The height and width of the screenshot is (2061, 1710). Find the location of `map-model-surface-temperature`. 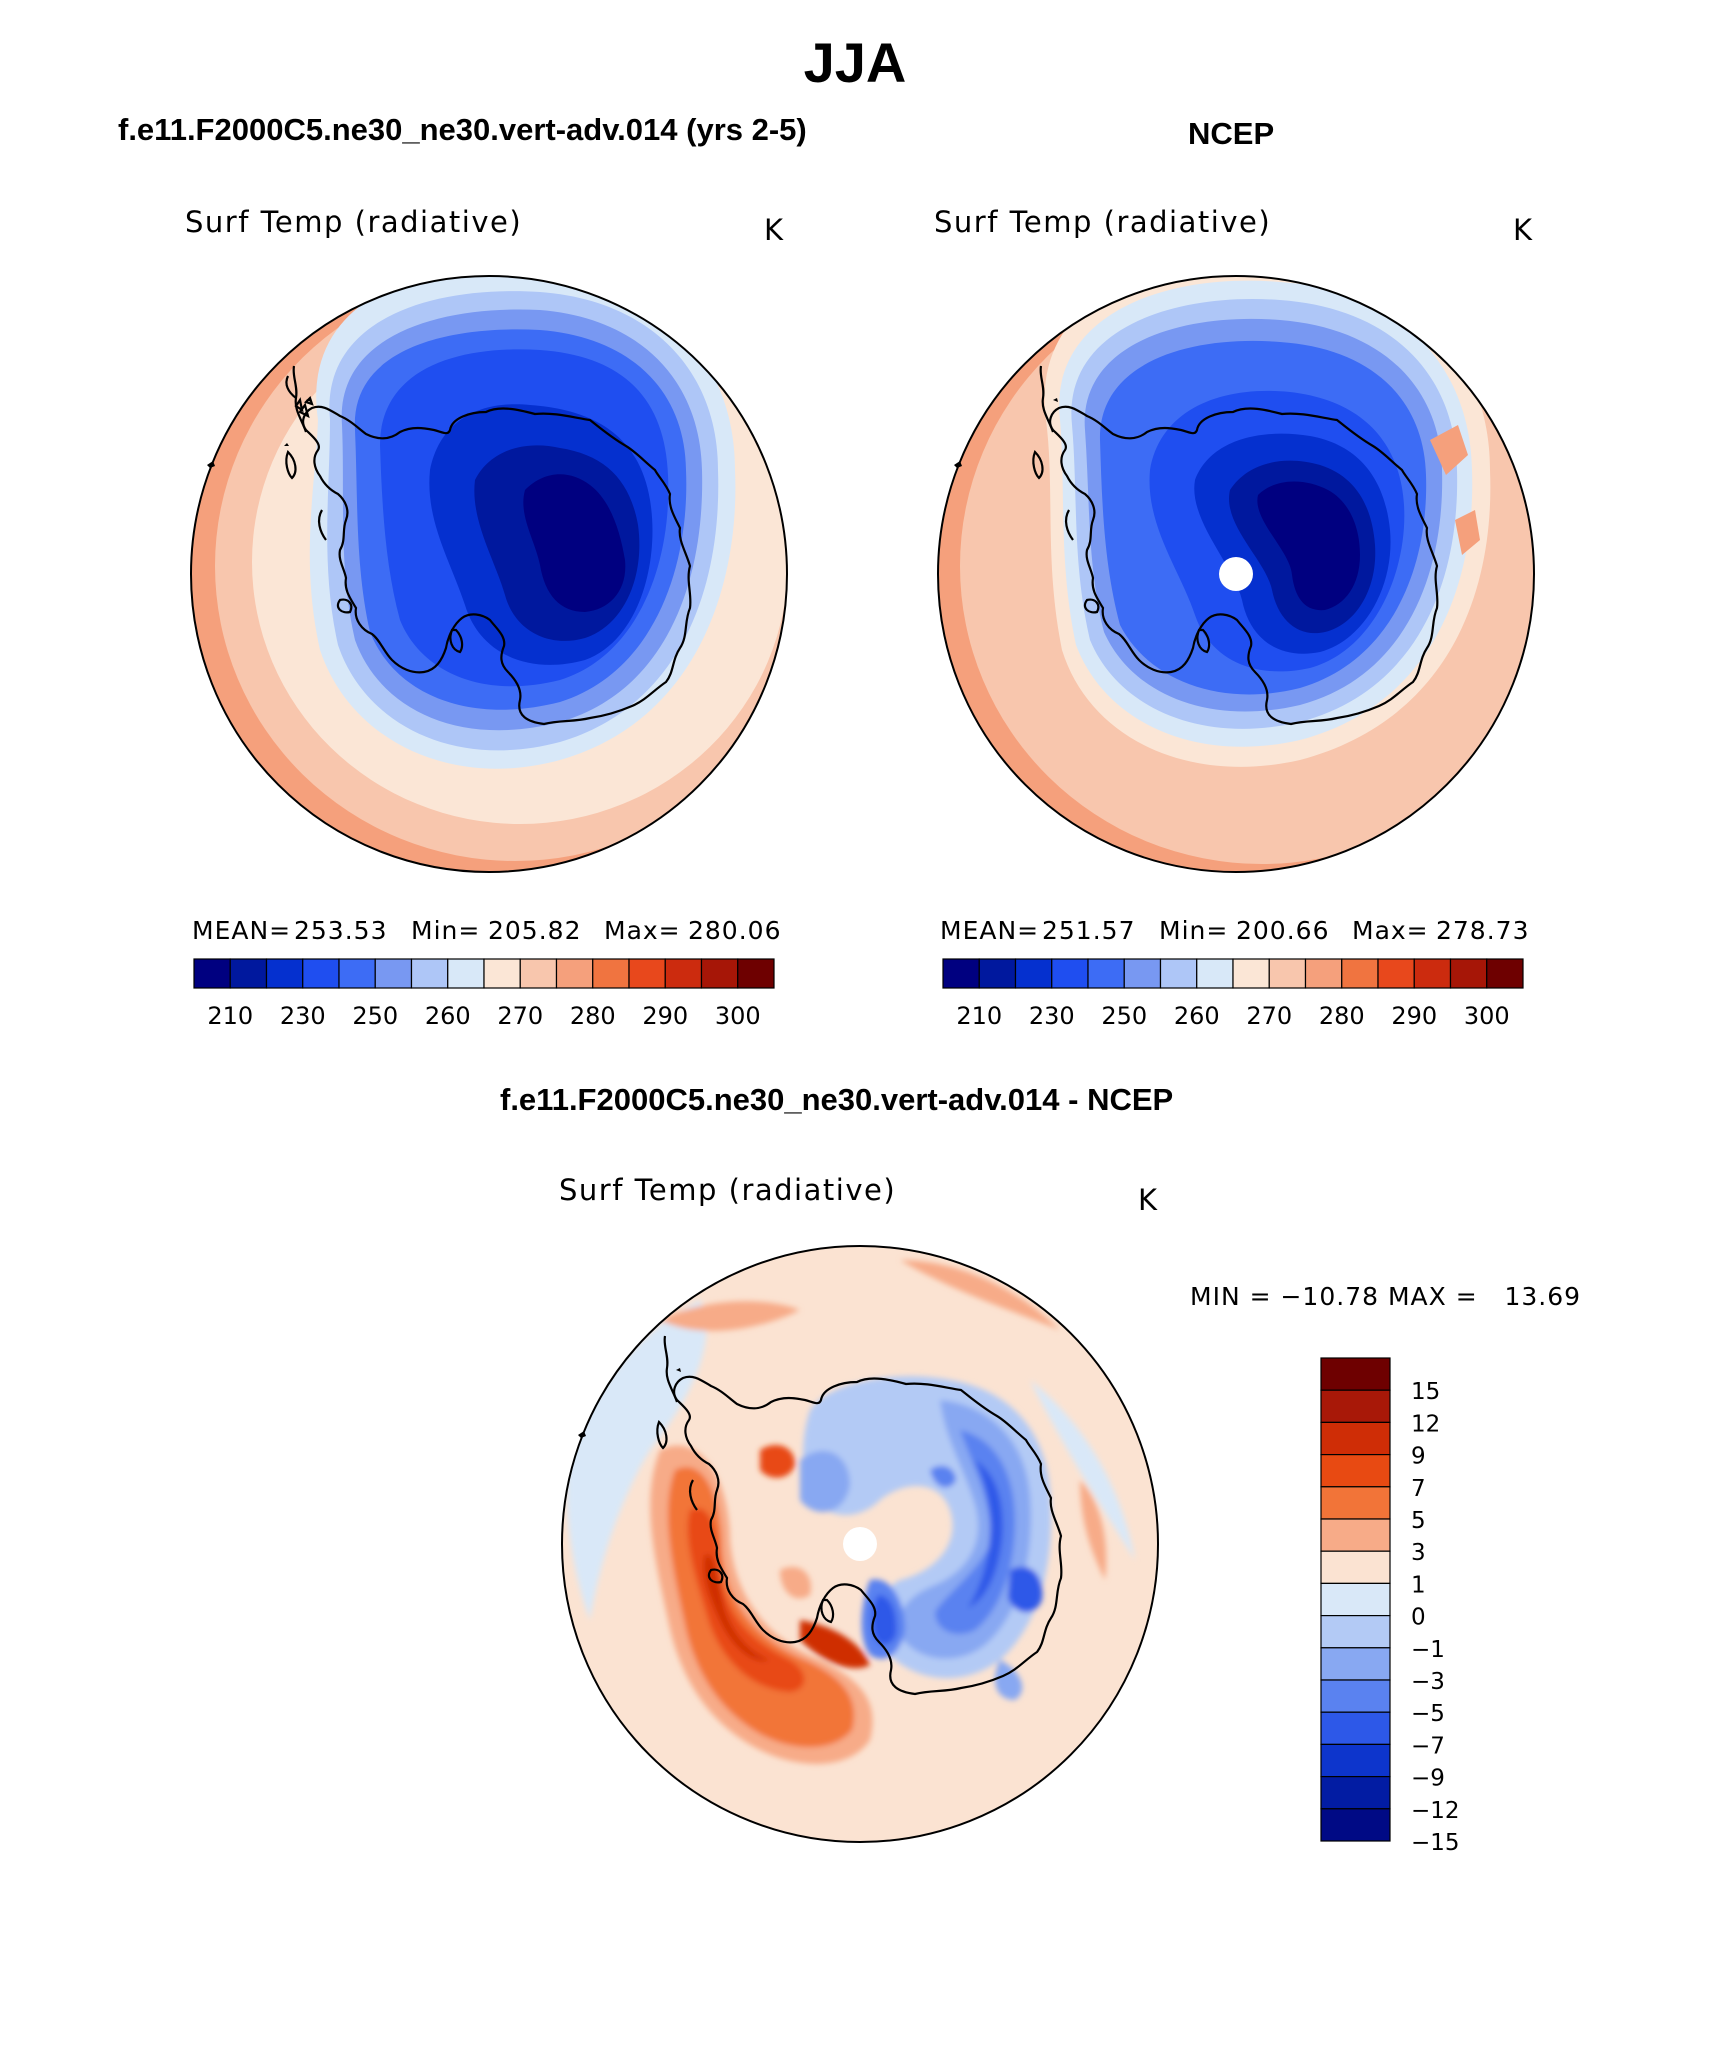

map-model-surface-temperature is located at coordinates (489, 574).